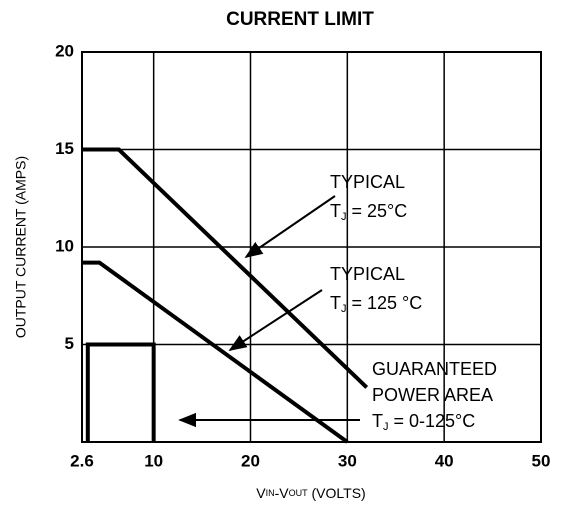 Image resolution: width=568 pixels, height=508 pixels. I want to click on x-tick-label: 2.6, so click(82, 460).